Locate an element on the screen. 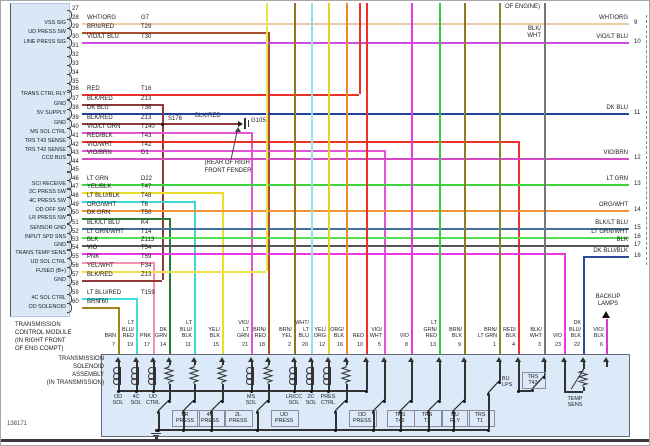  tcm-pin-socket is located at coordinates (69, 33).